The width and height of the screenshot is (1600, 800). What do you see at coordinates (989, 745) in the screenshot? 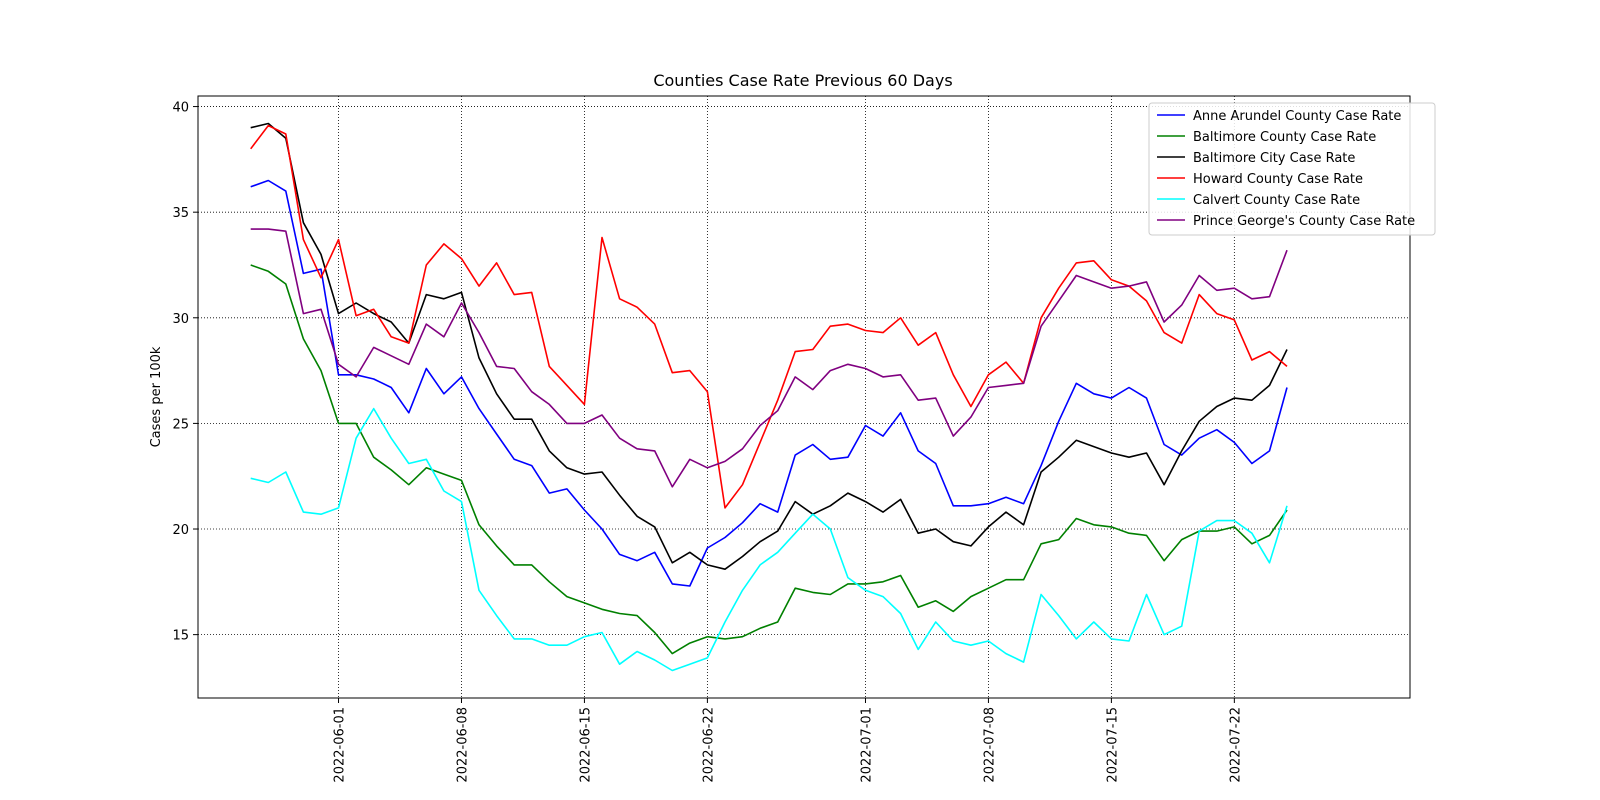
I see `x-tick-label: 2022-07-08` at bounding box center [989, 745].